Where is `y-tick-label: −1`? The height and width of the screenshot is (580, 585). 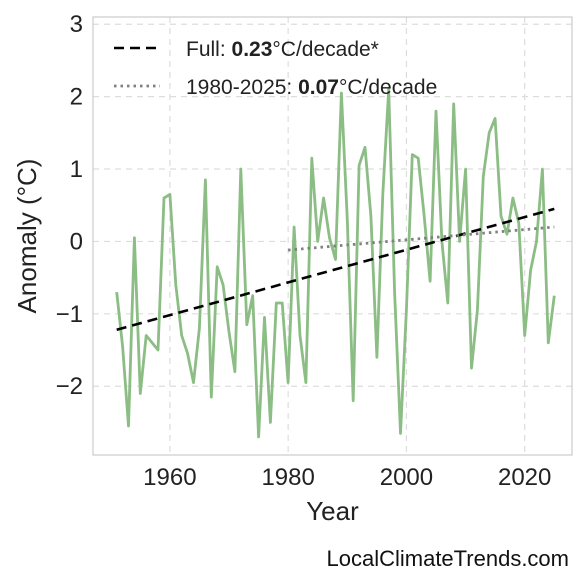
y-tick-label: −1 is located at coordinates (69, 314).